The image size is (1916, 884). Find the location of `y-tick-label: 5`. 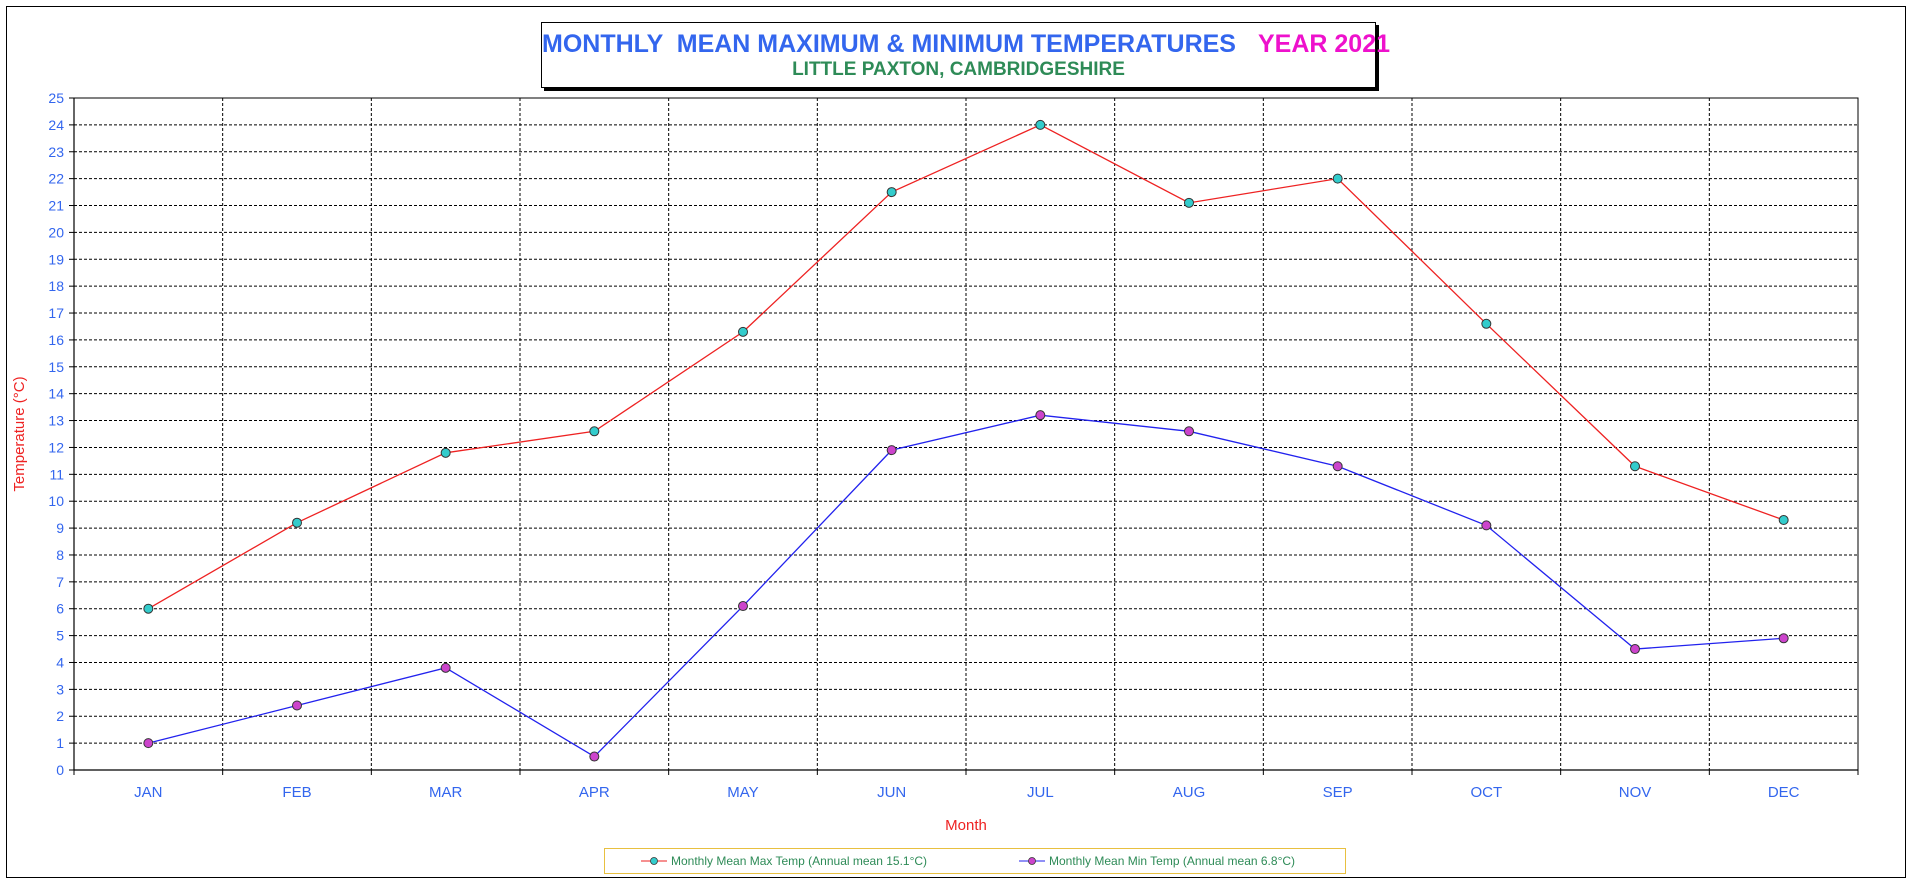

y-tick-label: 5 is located at coordinates (60, 636).